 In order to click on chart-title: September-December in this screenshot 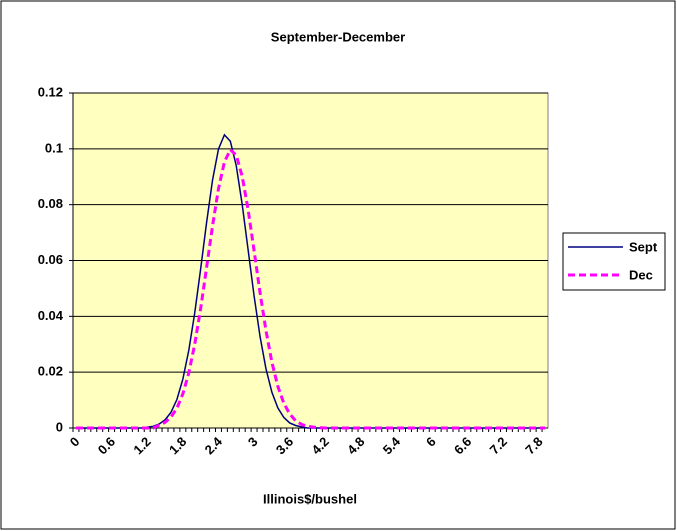, I will do `click(338, 36)`.